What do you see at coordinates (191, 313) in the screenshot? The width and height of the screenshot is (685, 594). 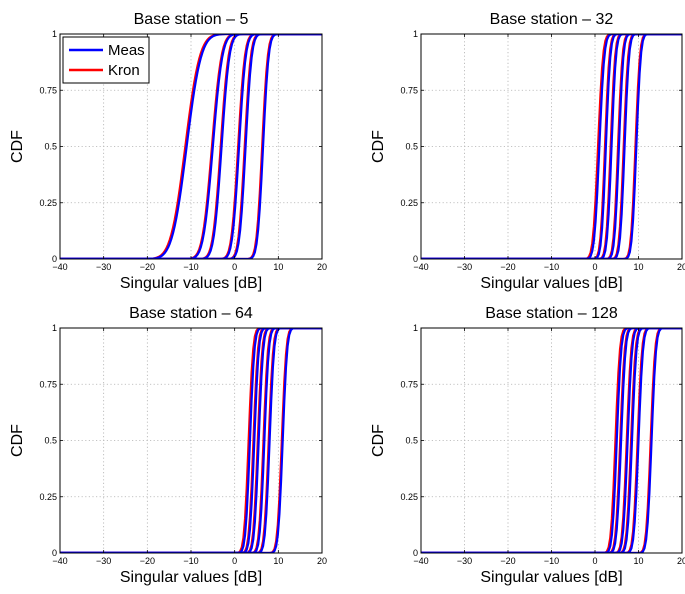 I see `panel-title: Base station – 64` at bounding box center [191, 313].